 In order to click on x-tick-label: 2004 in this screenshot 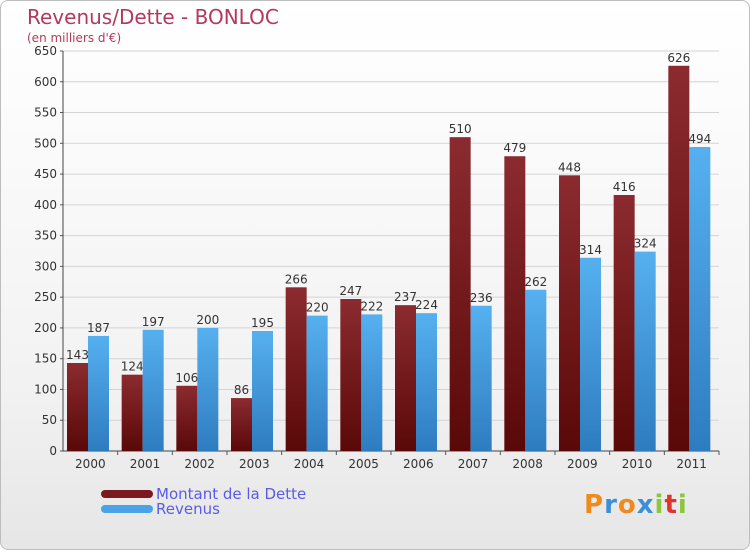, I will do `click(309, 464)`.